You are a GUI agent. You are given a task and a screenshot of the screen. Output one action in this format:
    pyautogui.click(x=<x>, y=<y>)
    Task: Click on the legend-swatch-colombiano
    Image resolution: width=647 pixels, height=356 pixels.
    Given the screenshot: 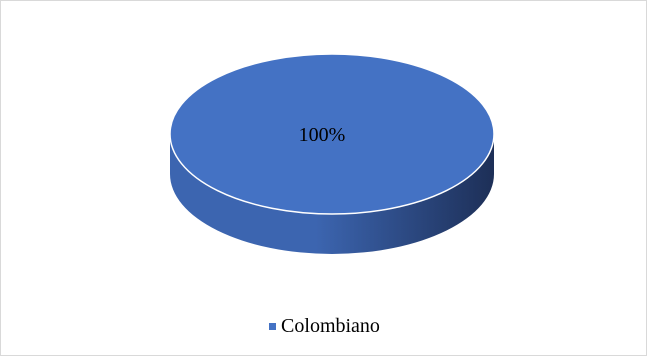 What is the action you would take?
    pyautogui.click(x=273, y=326)
    